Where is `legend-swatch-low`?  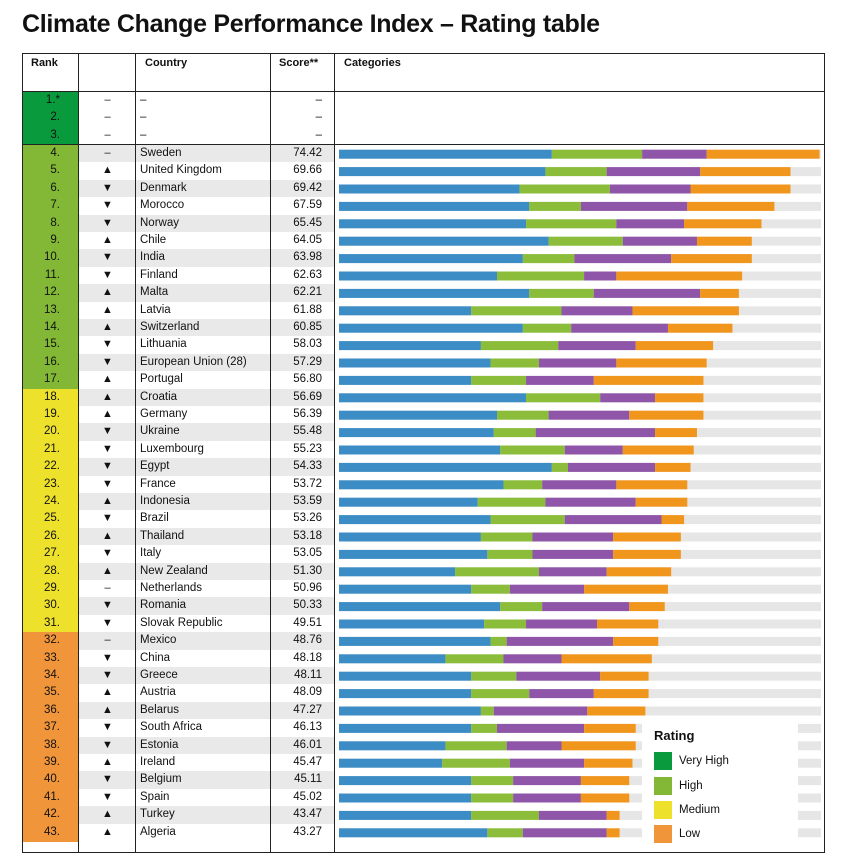 legend-swatch-low is located at coordinates (663, 834).